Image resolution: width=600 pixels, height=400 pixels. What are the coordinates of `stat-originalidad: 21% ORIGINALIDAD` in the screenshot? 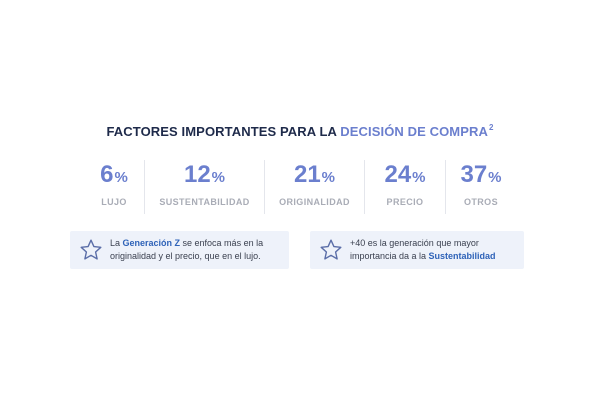 It's located at (314, 188).